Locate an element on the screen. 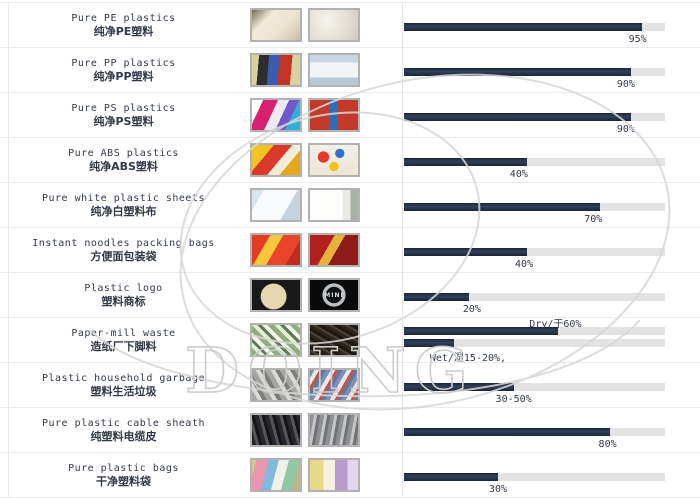  bar-value-label-dry: Dry/干60% is located at coordinates (555, 324).